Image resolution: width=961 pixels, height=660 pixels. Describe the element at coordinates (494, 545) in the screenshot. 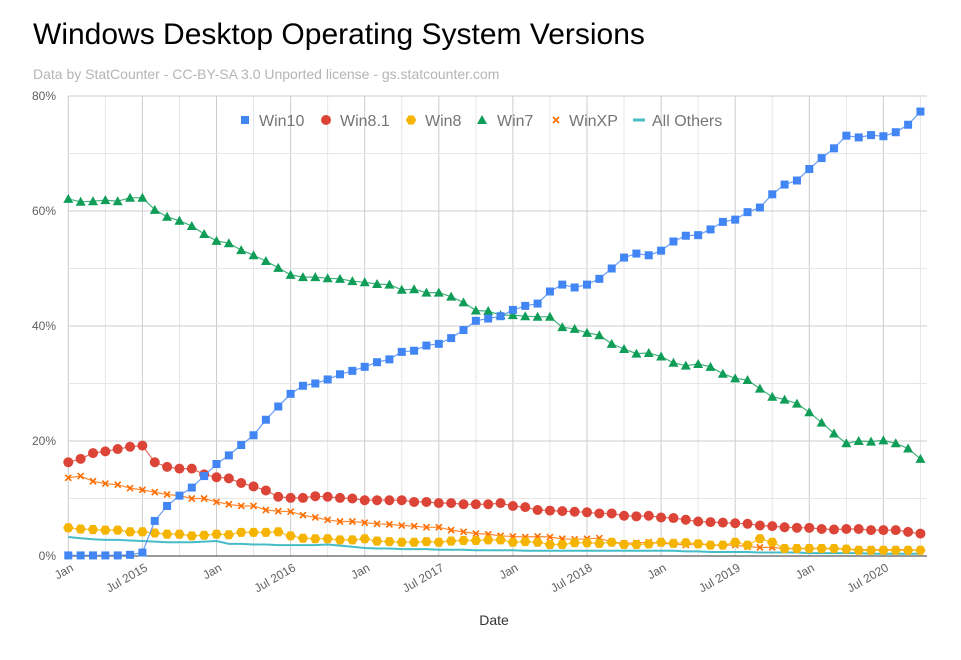

I see `series-line-all-others` at that location.